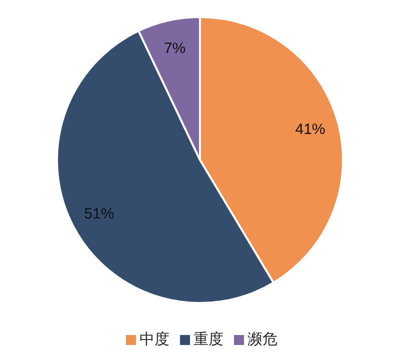 This screenshot has width=413, height=357. Describe the element at coordinates (155, 339) in the screenshot. I see `legend-label: 中度` at that location.